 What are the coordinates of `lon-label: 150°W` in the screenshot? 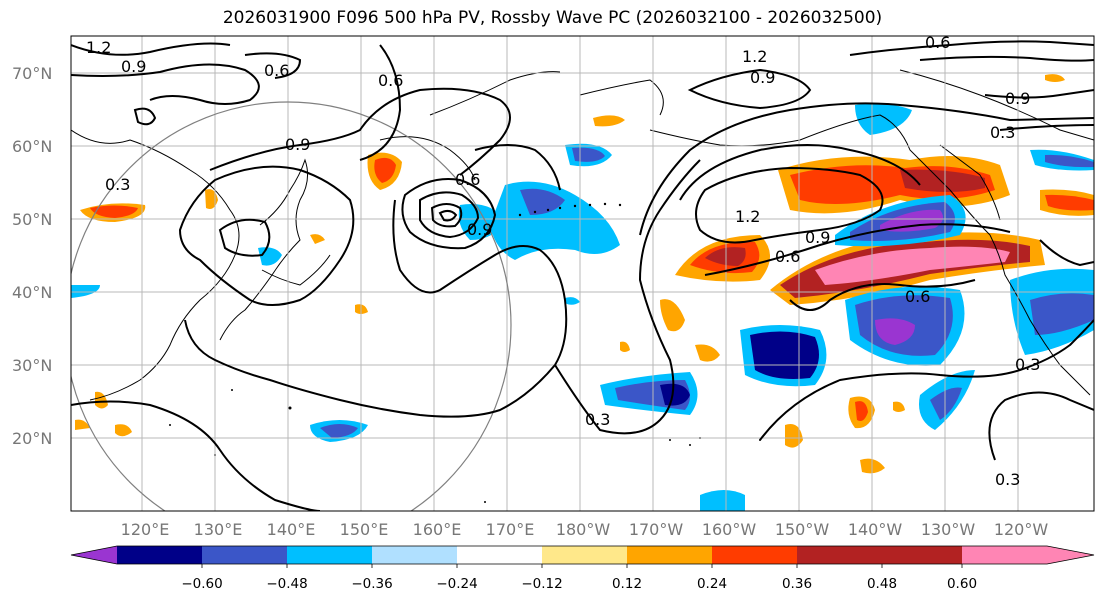 It's located at (802, 529).